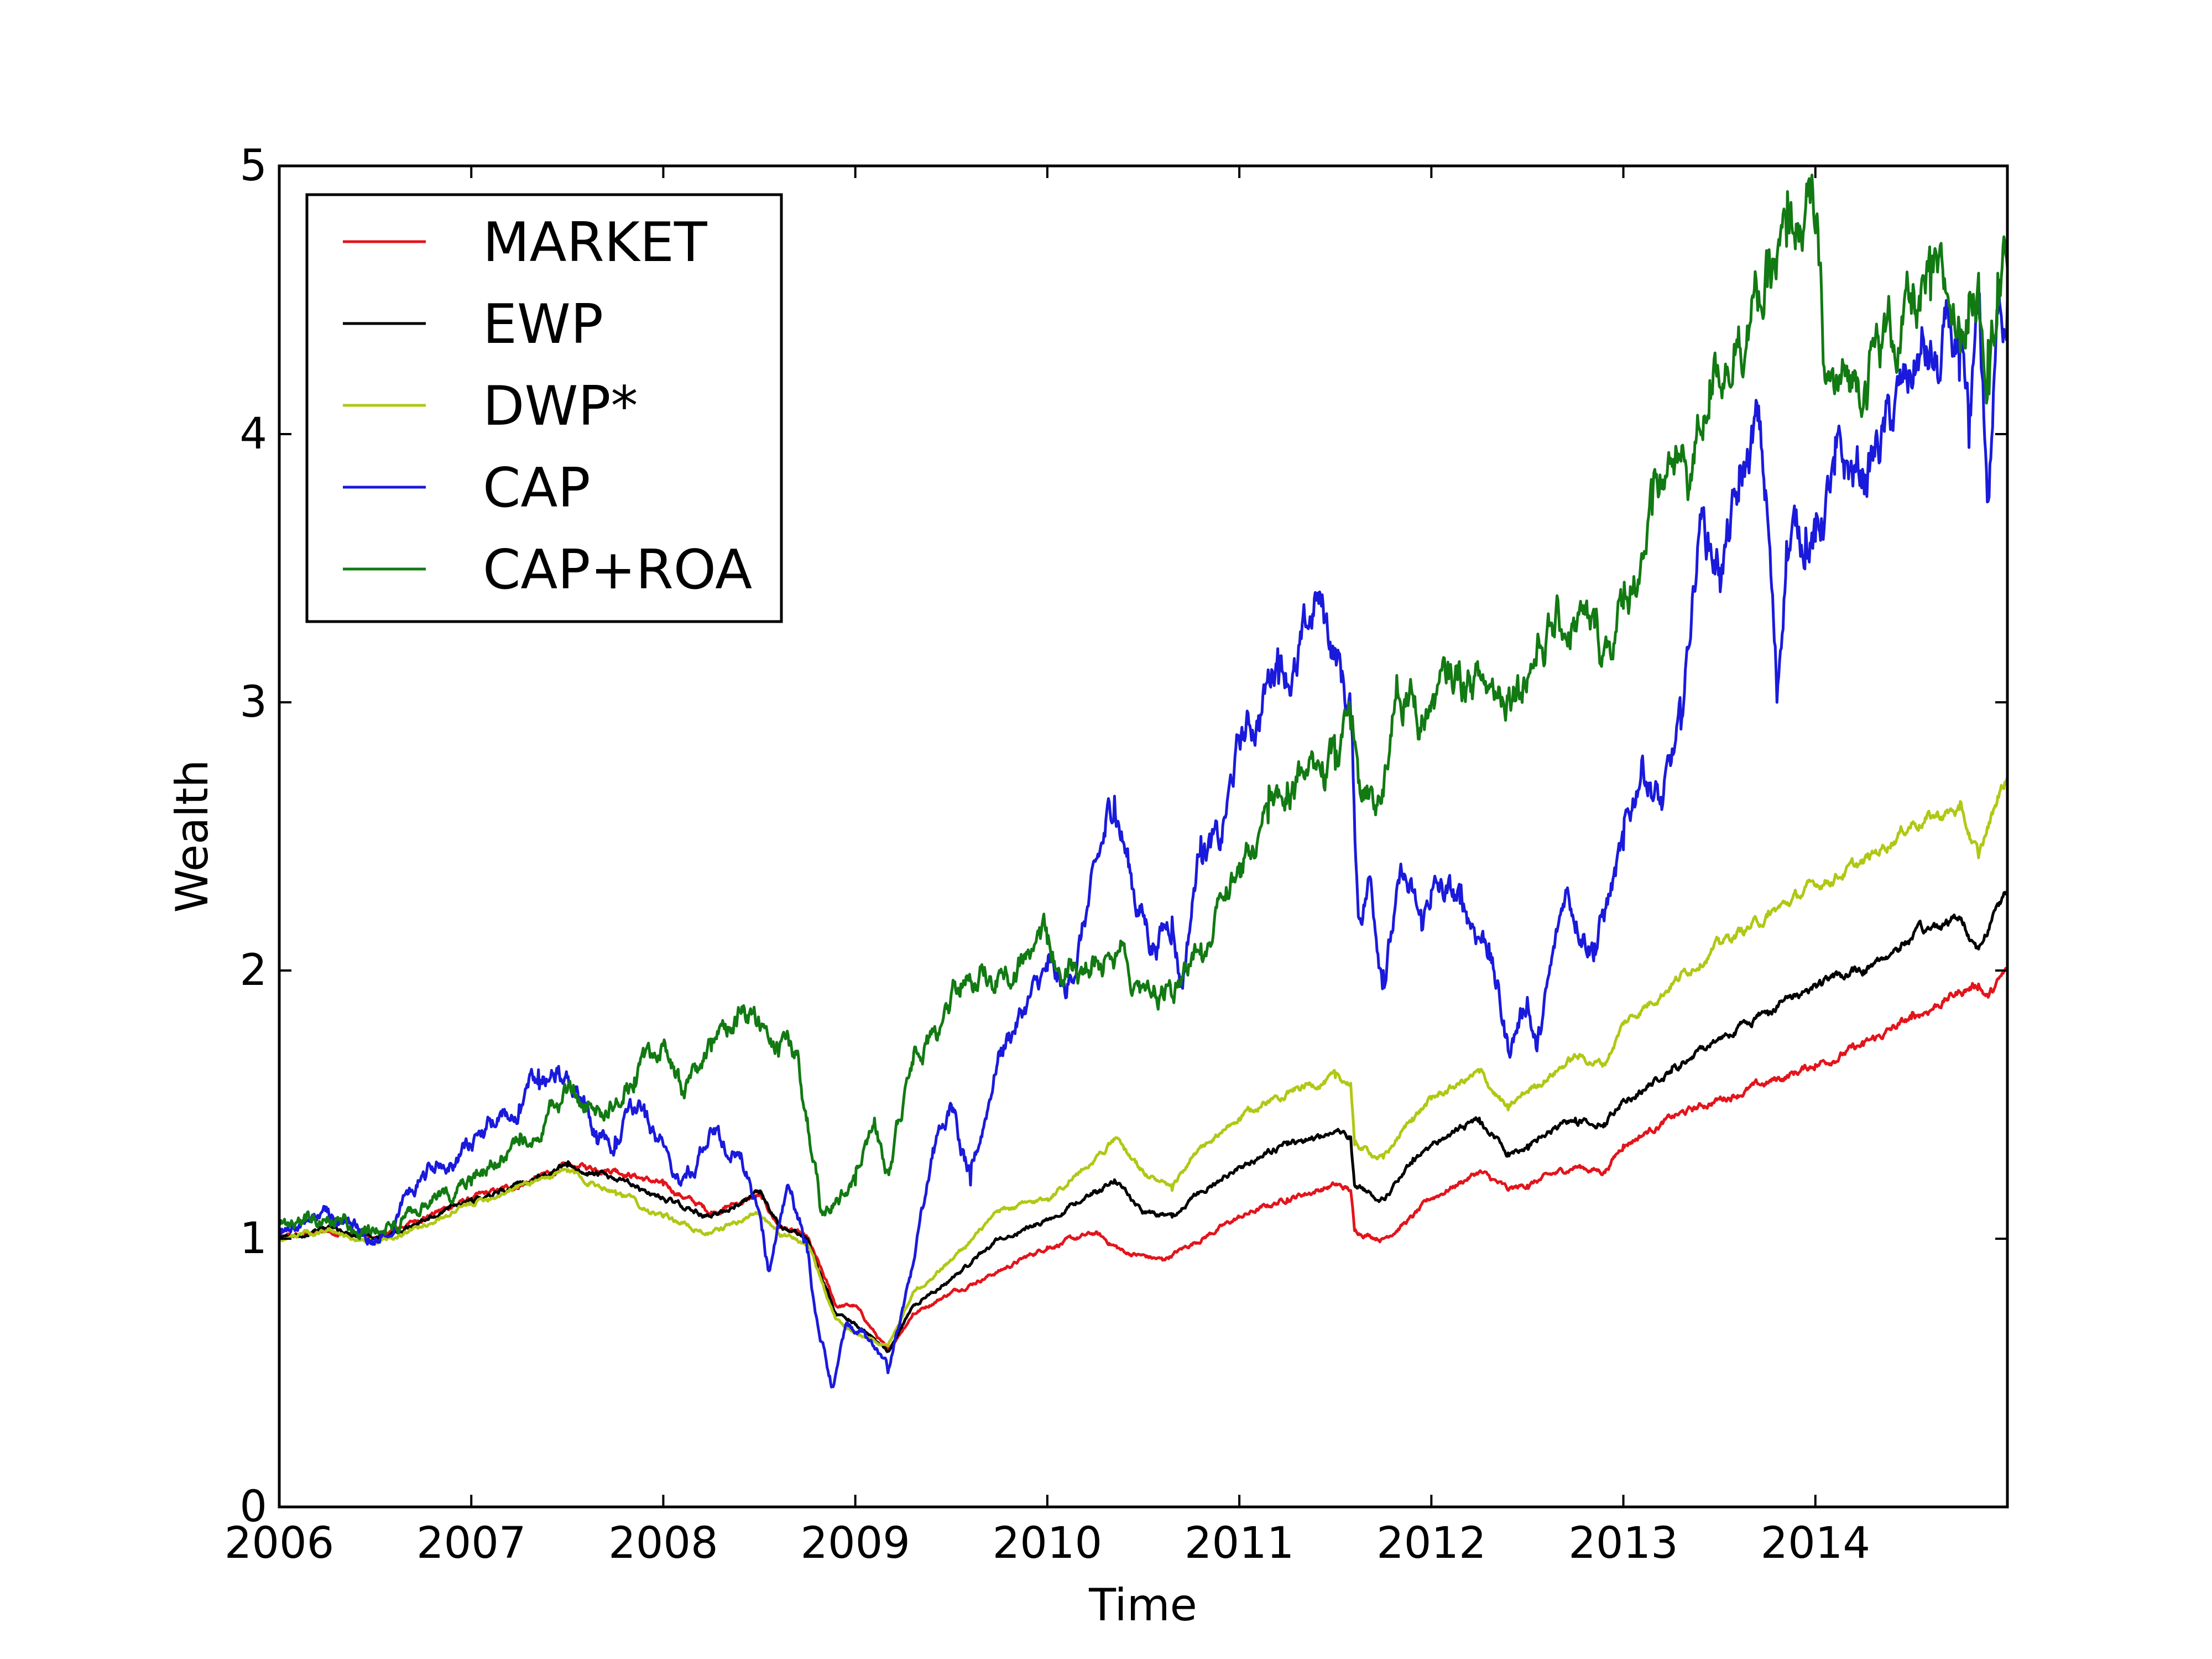  Describe the element at coordinates (253, 434) in the screenshot. I see `y-tick-label: 4` at that location.